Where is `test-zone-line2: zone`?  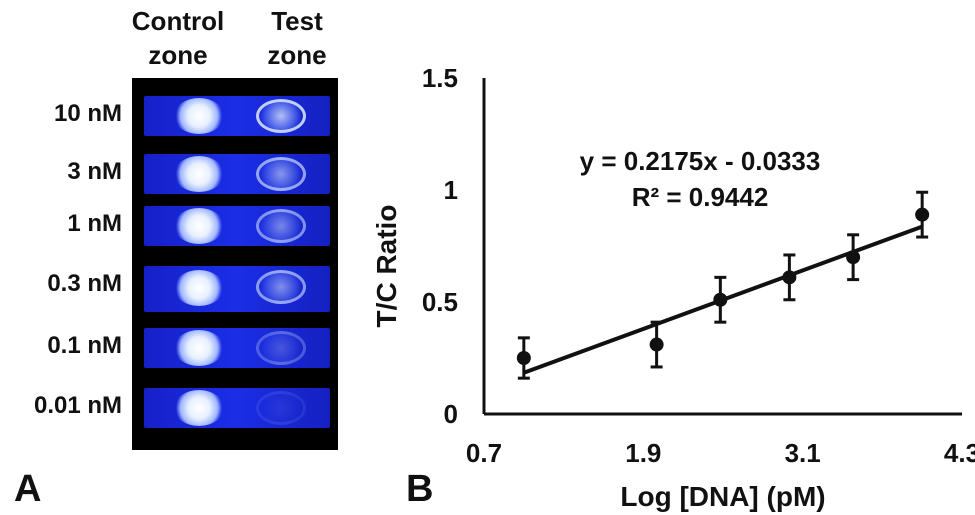 test-zone-line2: zone is located at coordinates (297, 55).